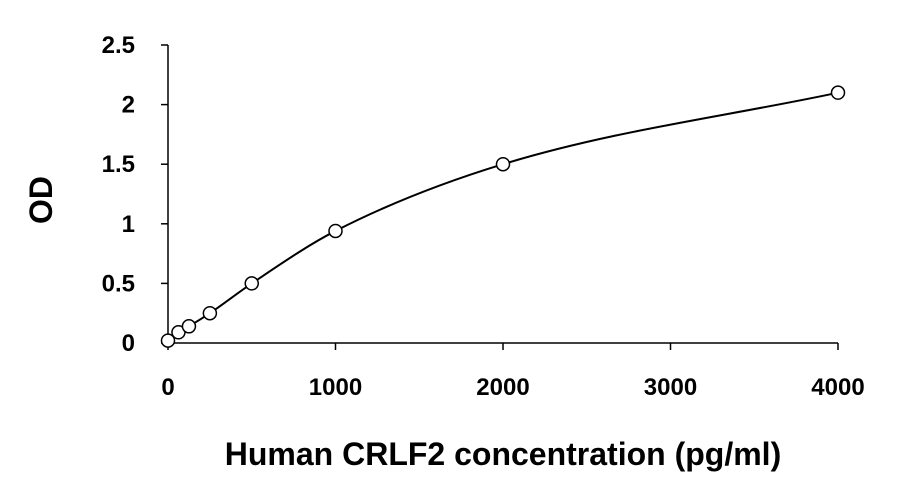 The height and width of the screenshot is (498, 913). I want to click on y-tick-label: 0.5, so click(118, 283).